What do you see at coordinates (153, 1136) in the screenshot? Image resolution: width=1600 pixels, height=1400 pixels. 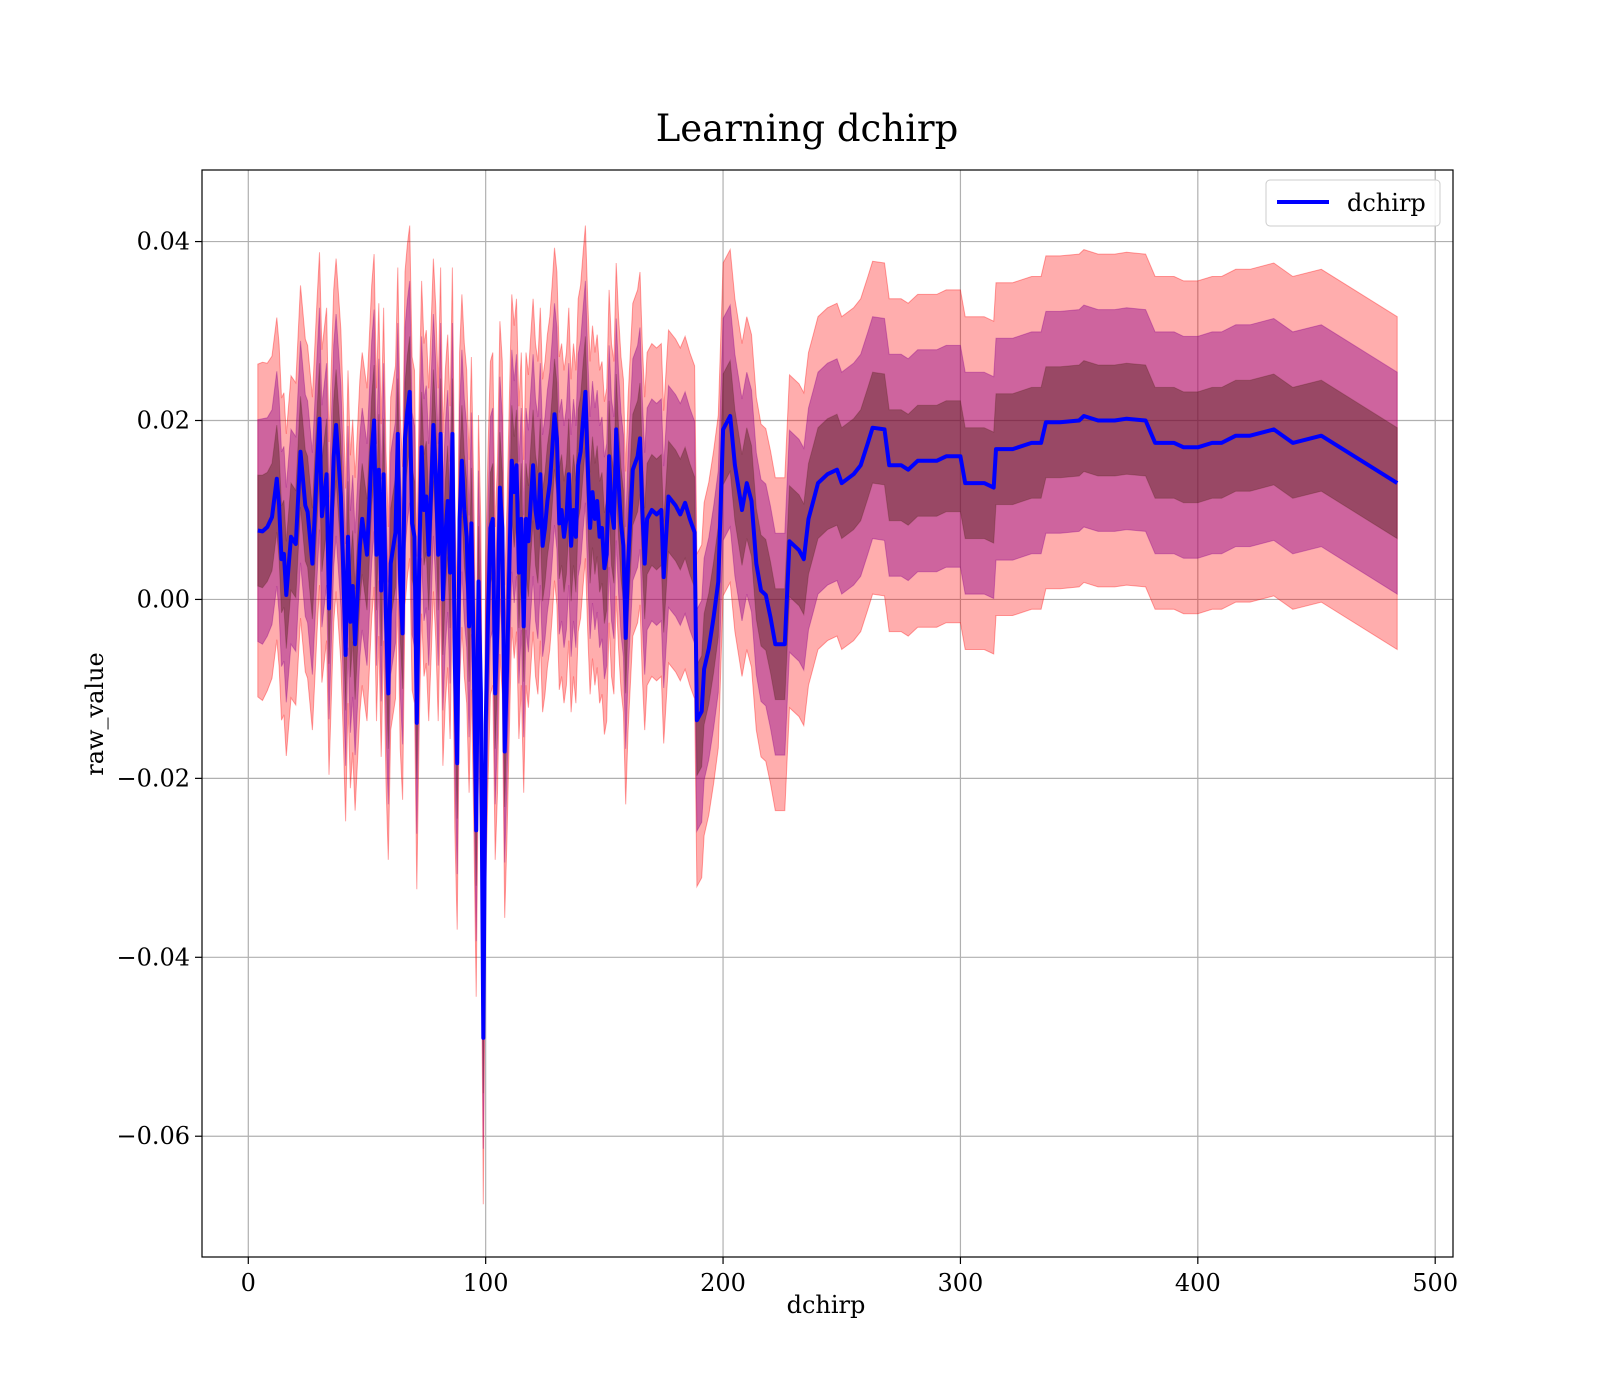 I see `y-tick-label: −0.06` at bounding box center [153, 1136].